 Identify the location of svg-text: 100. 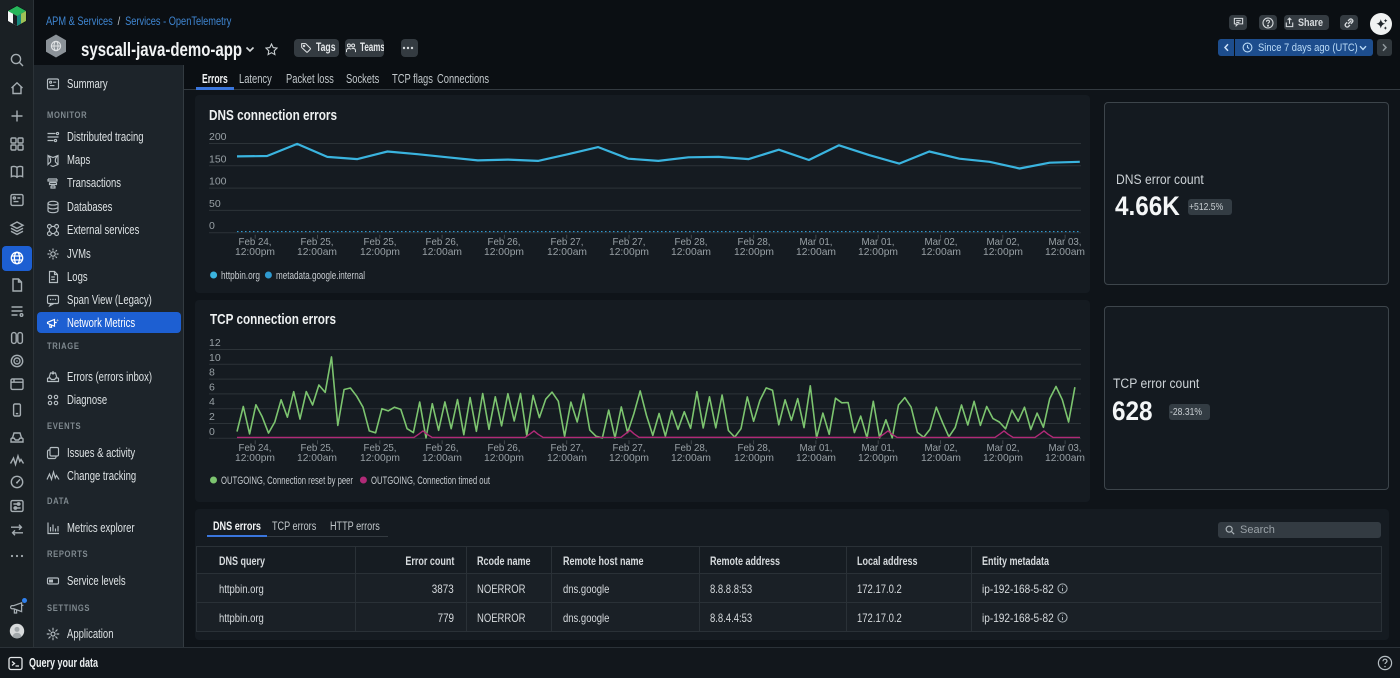
(218, 182).